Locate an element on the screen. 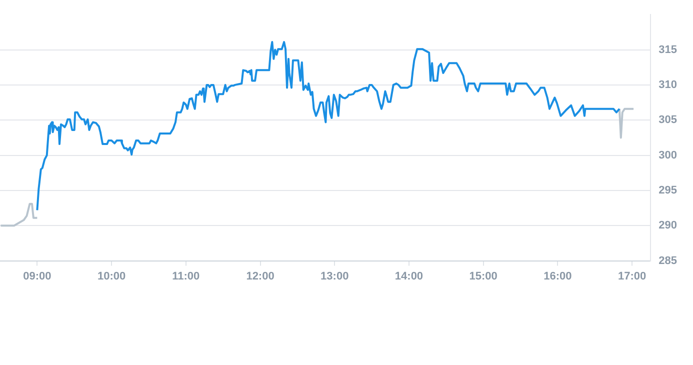  x-tick-label: 12:00 is located at coordinates (260, 276).